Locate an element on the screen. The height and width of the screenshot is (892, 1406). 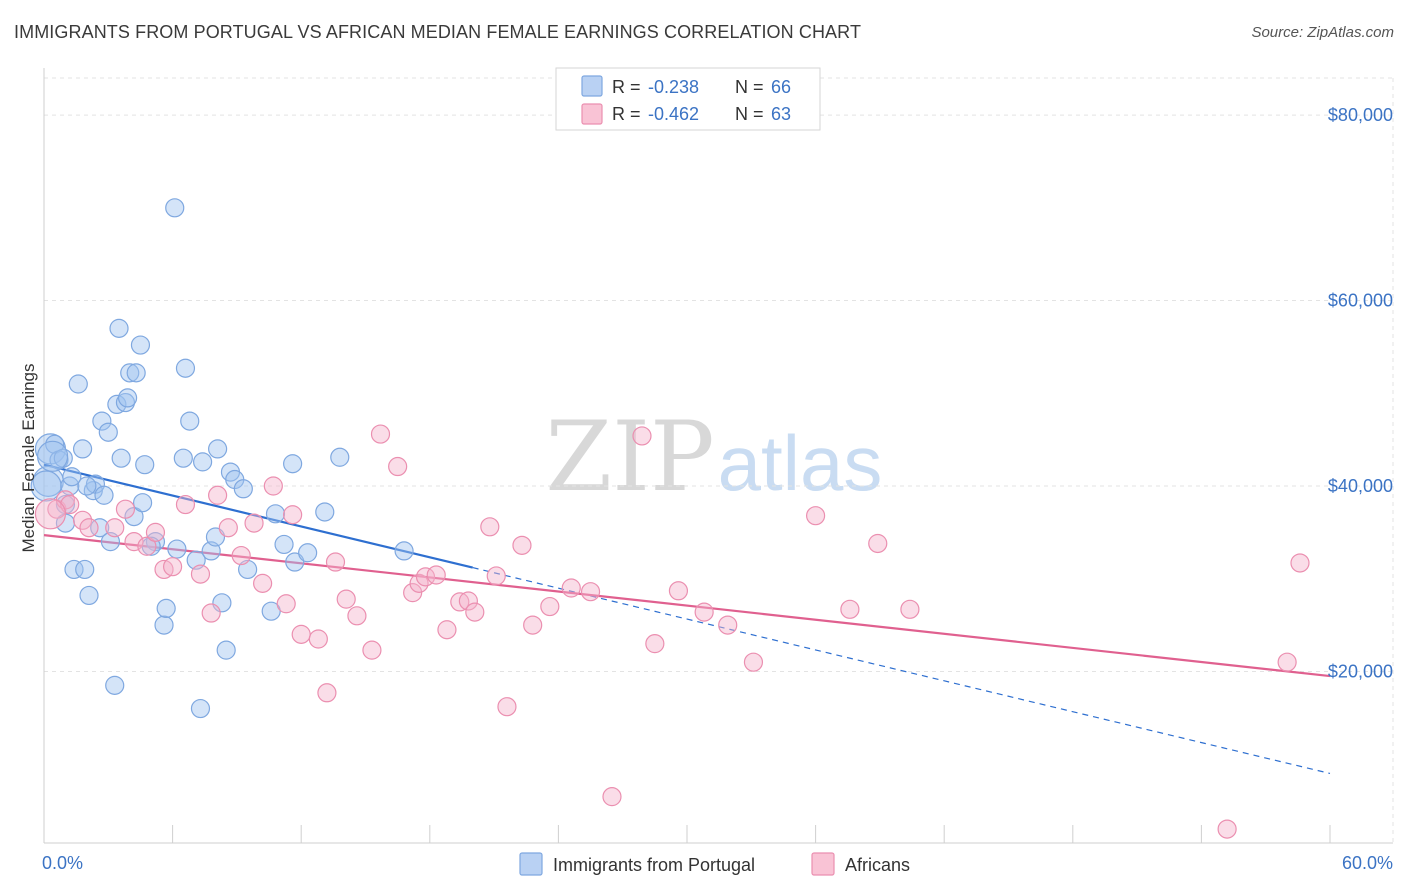
legend-r-value-1: -0.238 is located at coordinates (673, 87).